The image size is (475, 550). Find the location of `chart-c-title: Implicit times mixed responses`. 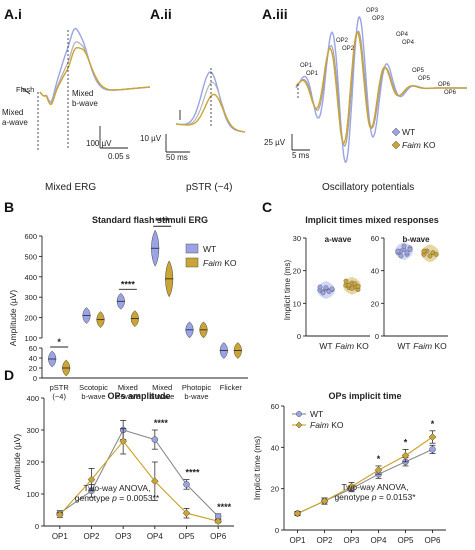

chart-c-title: Implicit times mixed responses is located at coordinates (372, 220).